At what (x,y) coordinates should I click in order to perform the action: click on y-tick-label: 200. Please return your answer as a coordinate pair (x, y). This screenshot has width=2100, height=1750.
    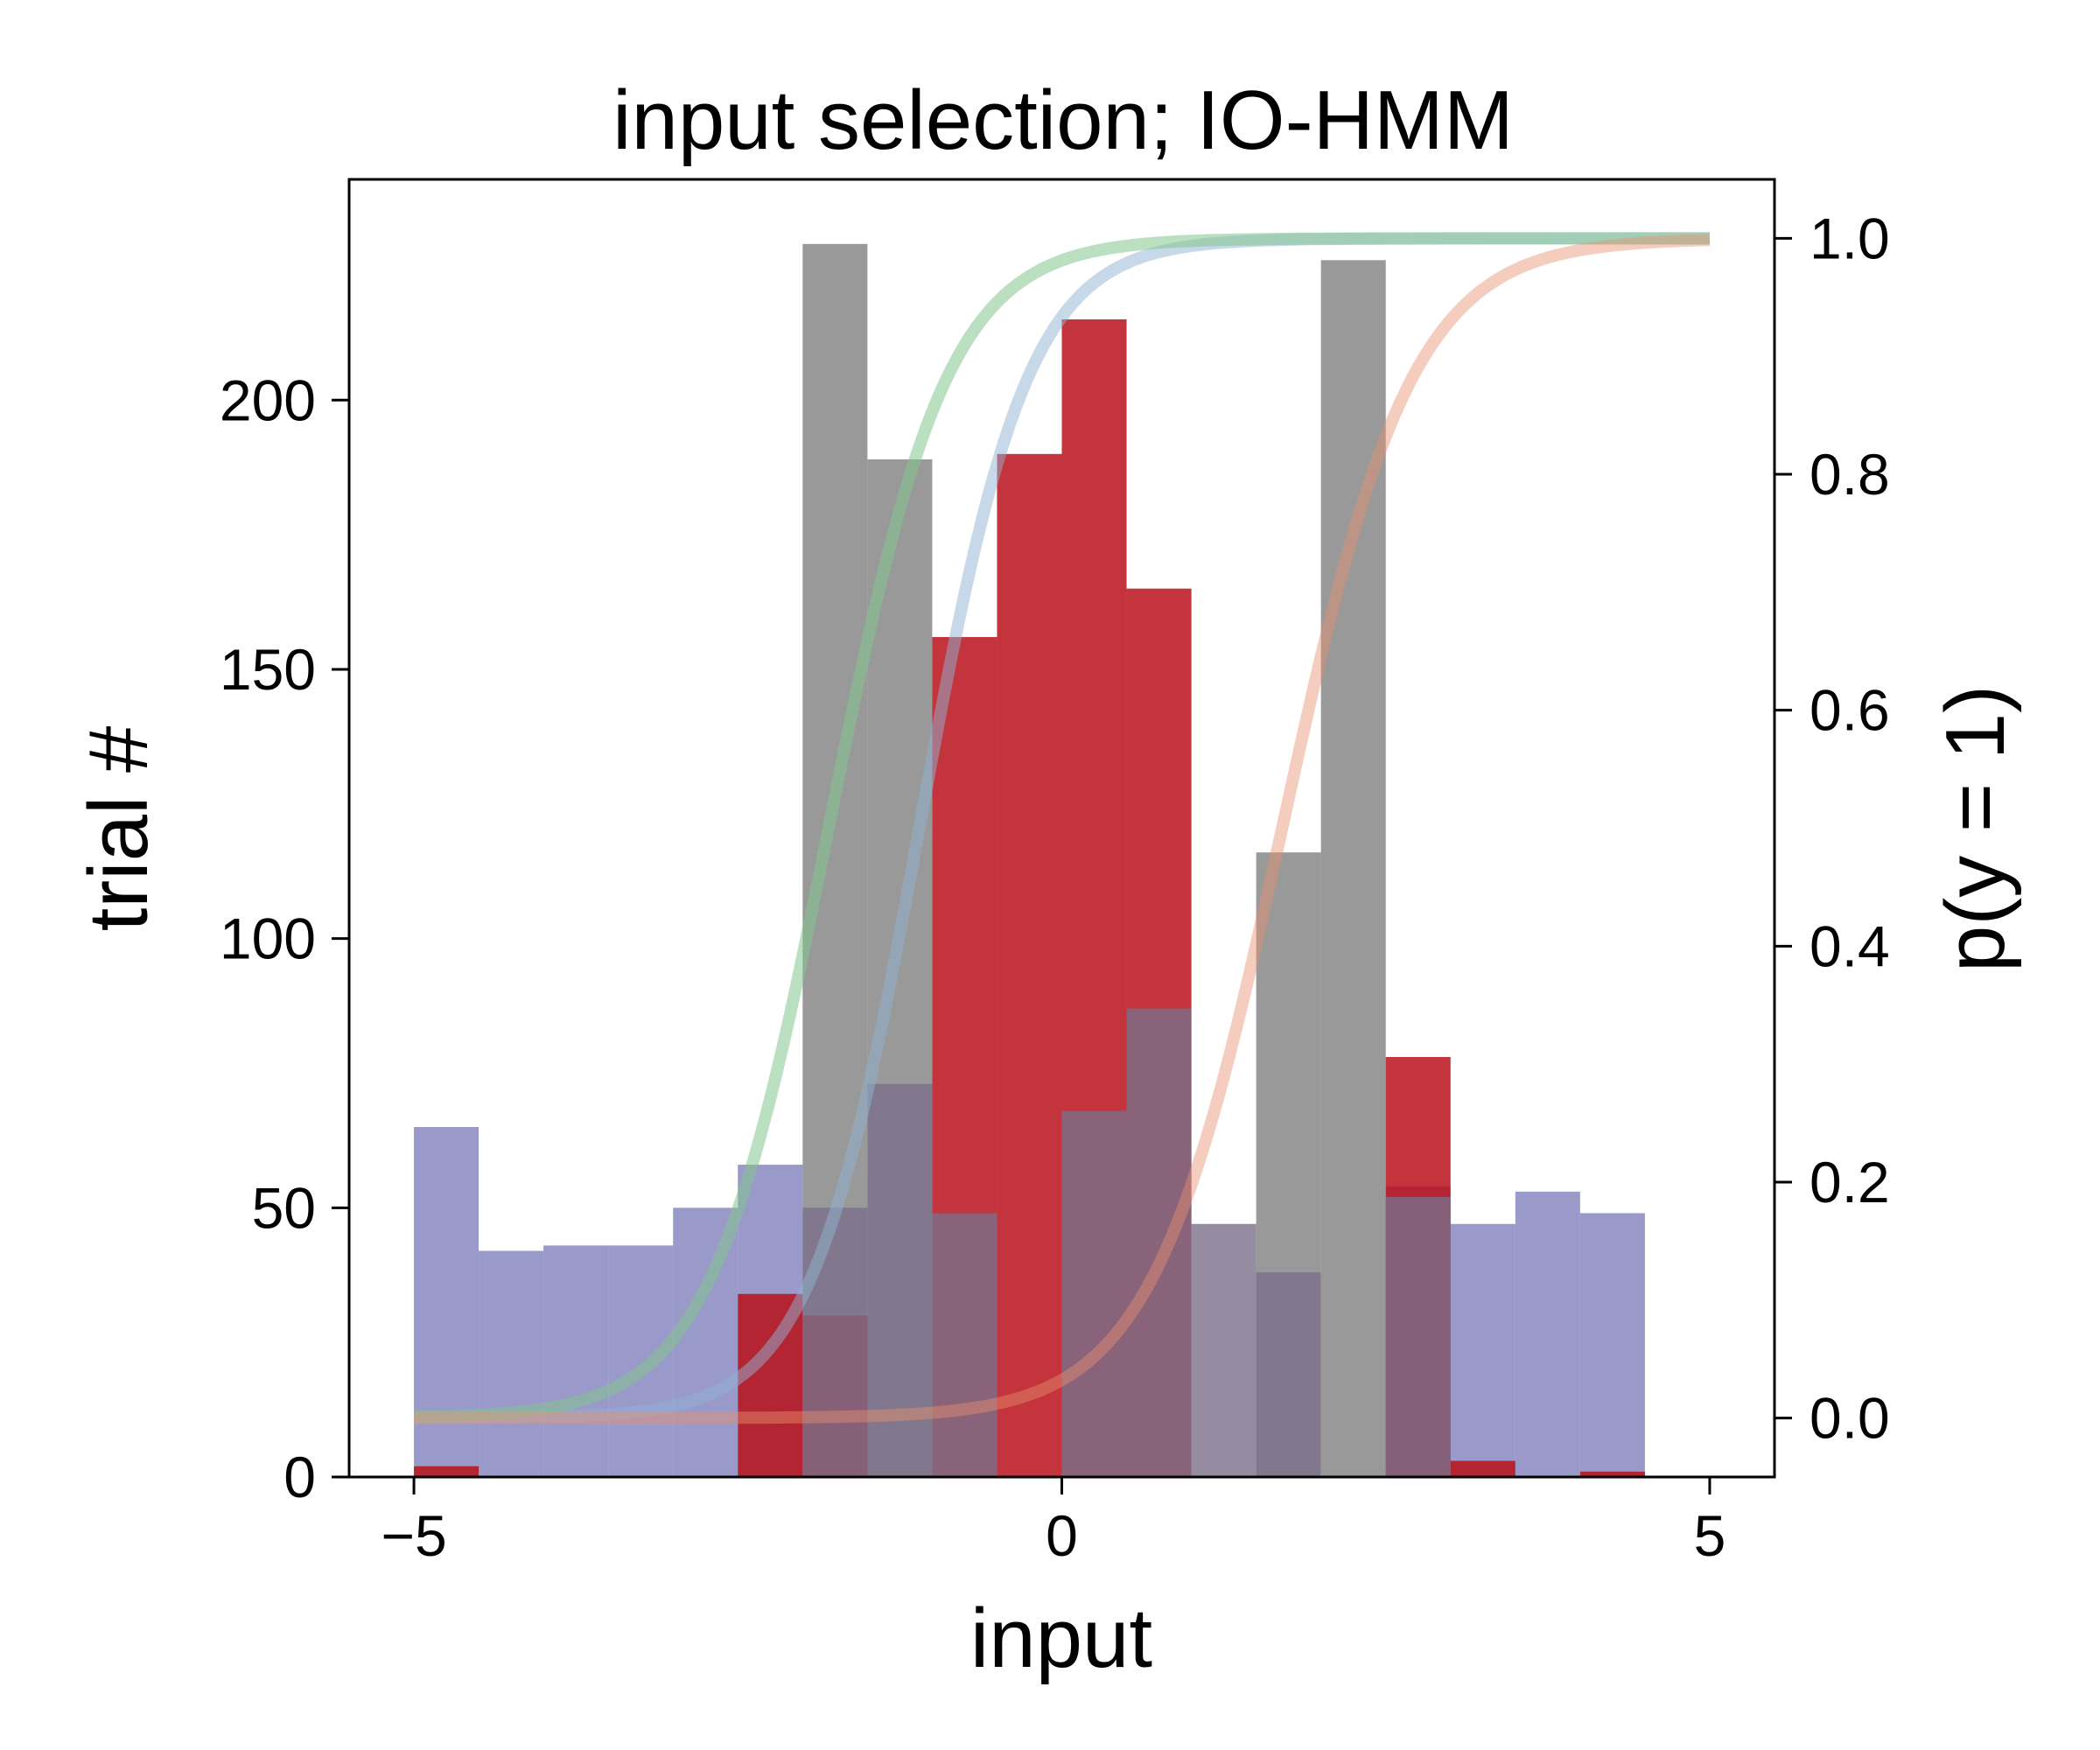
    Looking at the image, I should click on (268, 400).